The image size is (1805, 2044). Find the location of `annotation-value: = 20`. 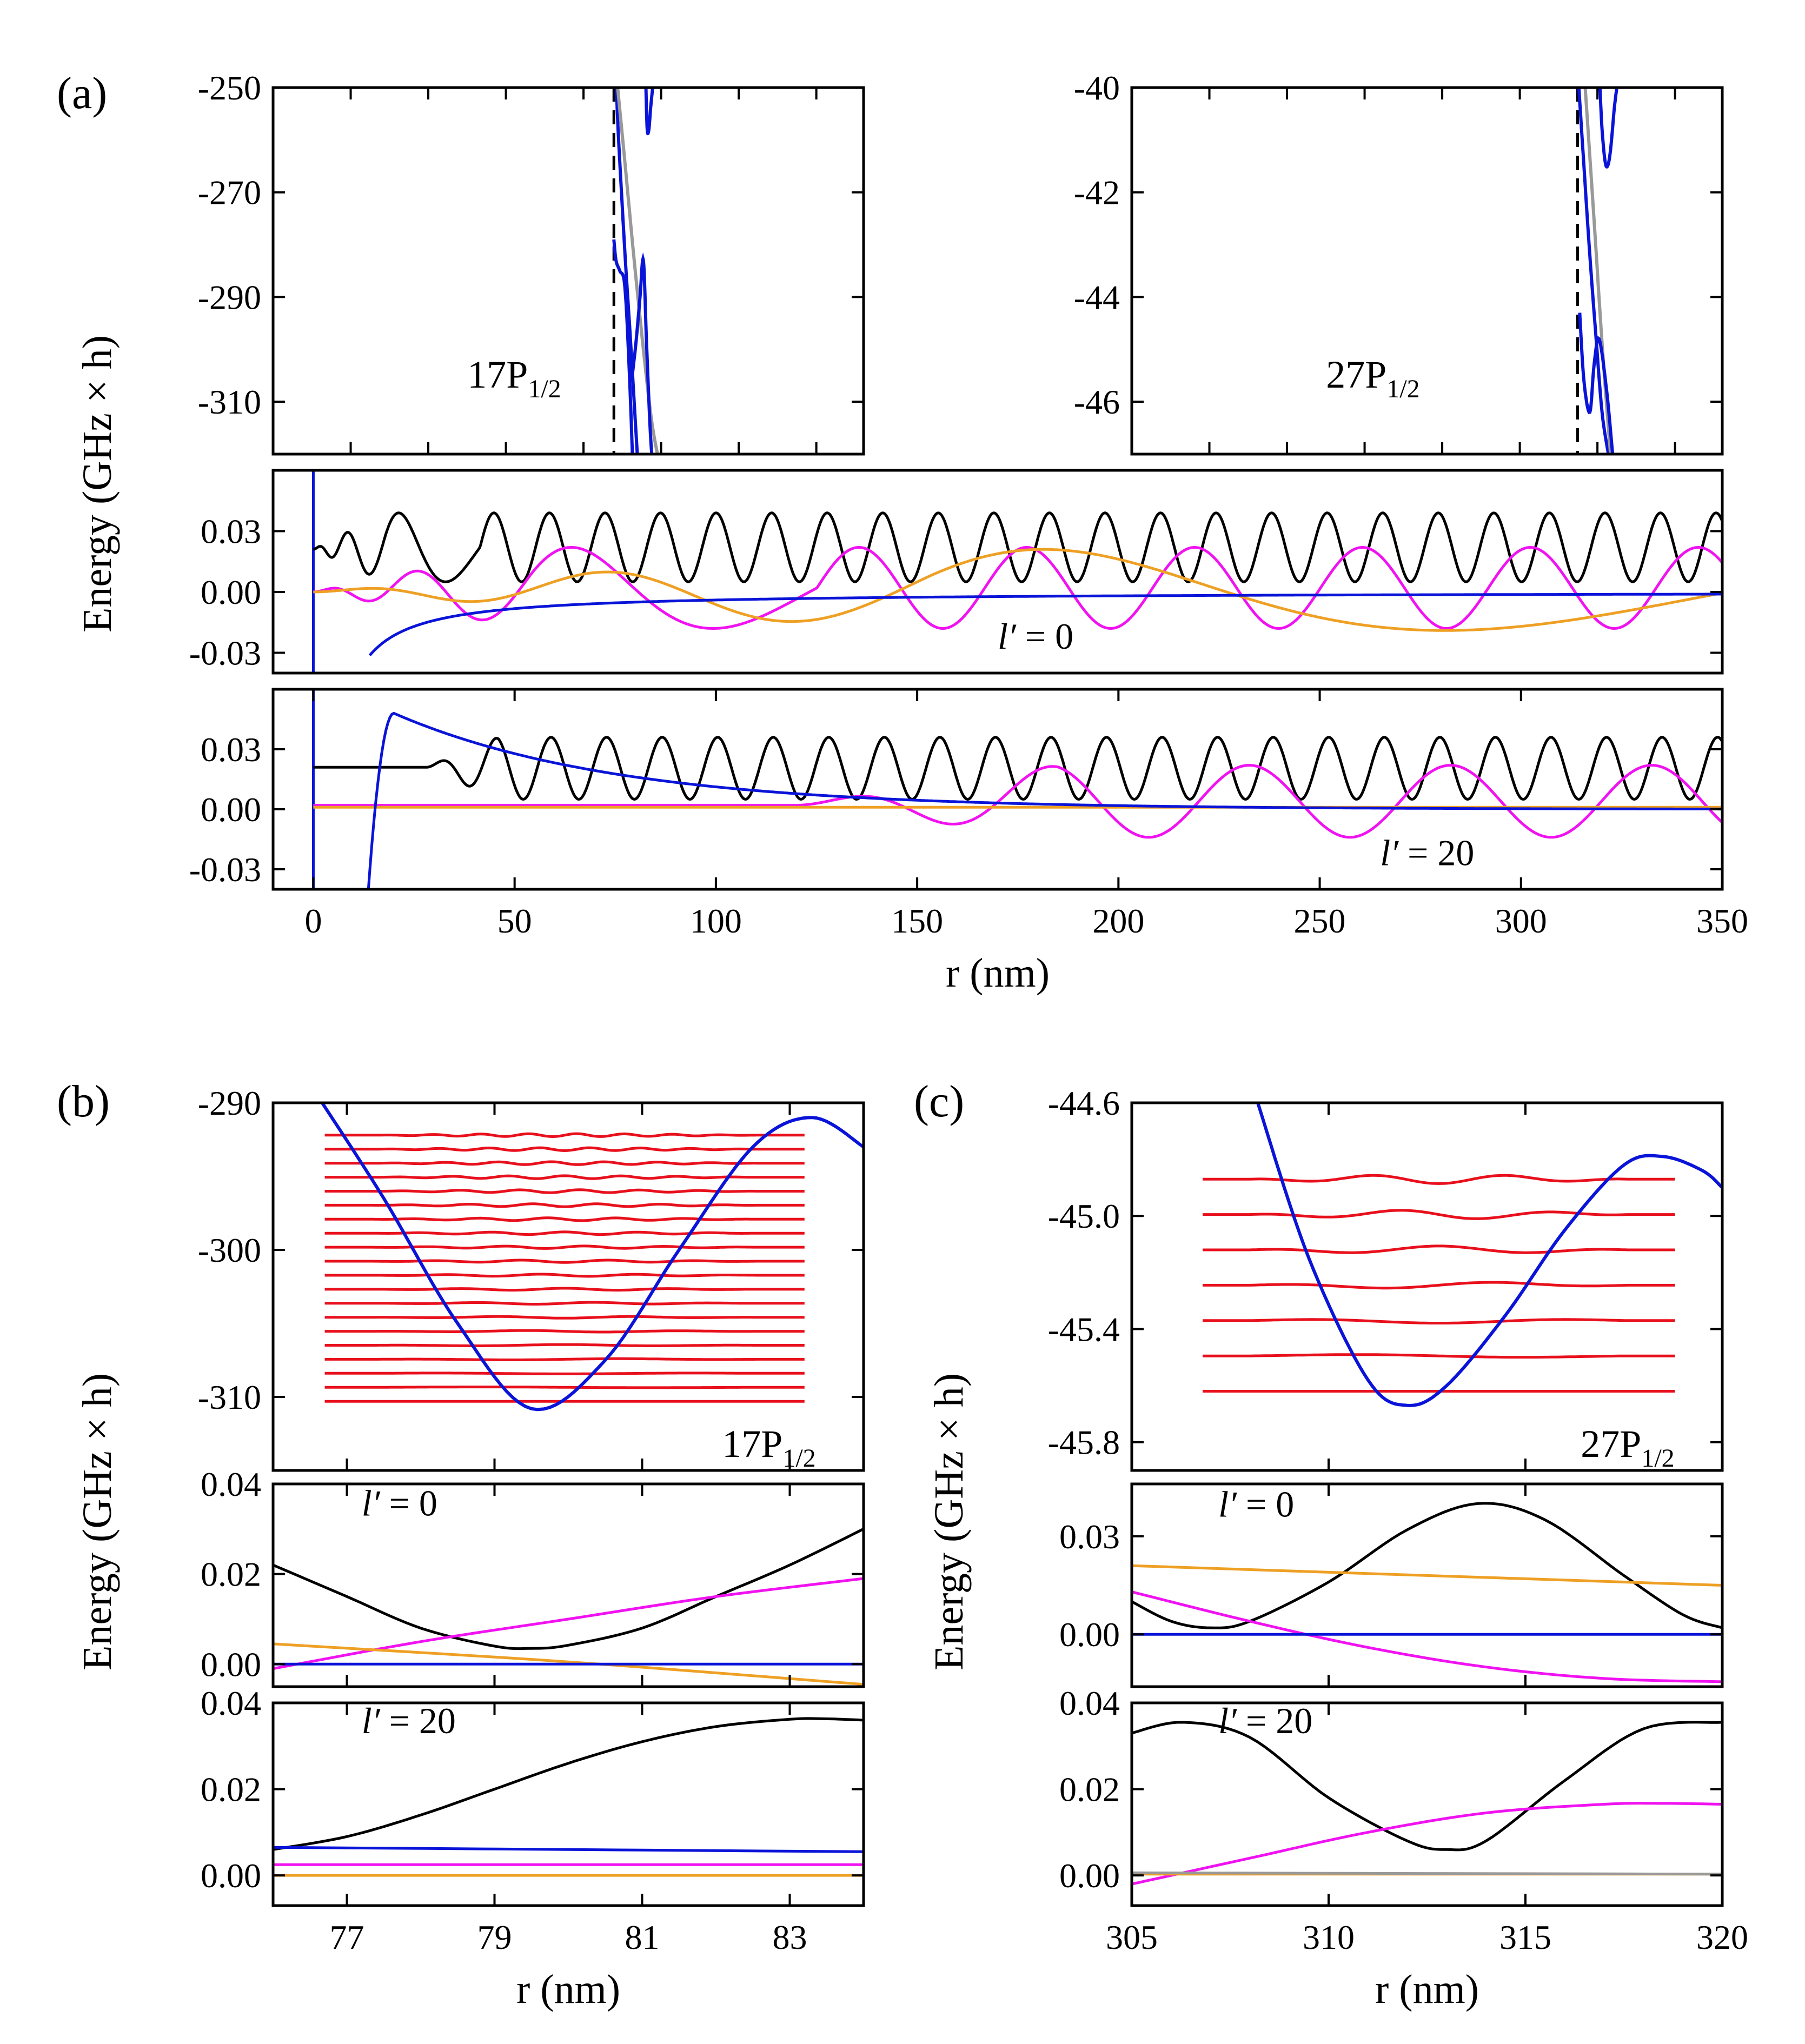

annotation-value: = 20 is located at coordinates (418, 1720).